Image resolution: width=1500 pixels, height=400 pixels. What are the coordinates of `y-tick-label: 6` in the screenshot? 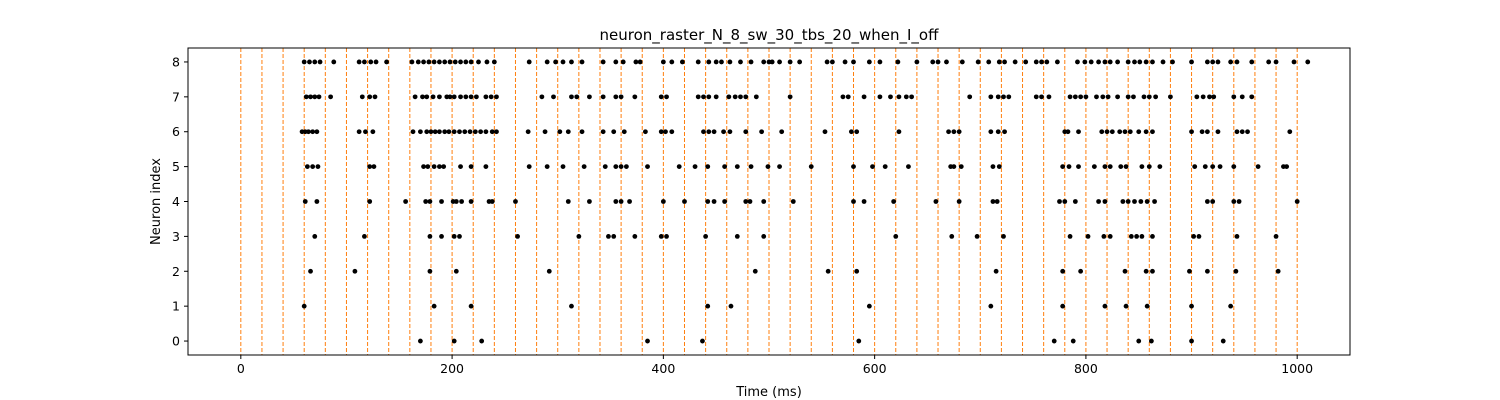 It's located at (176, 131).